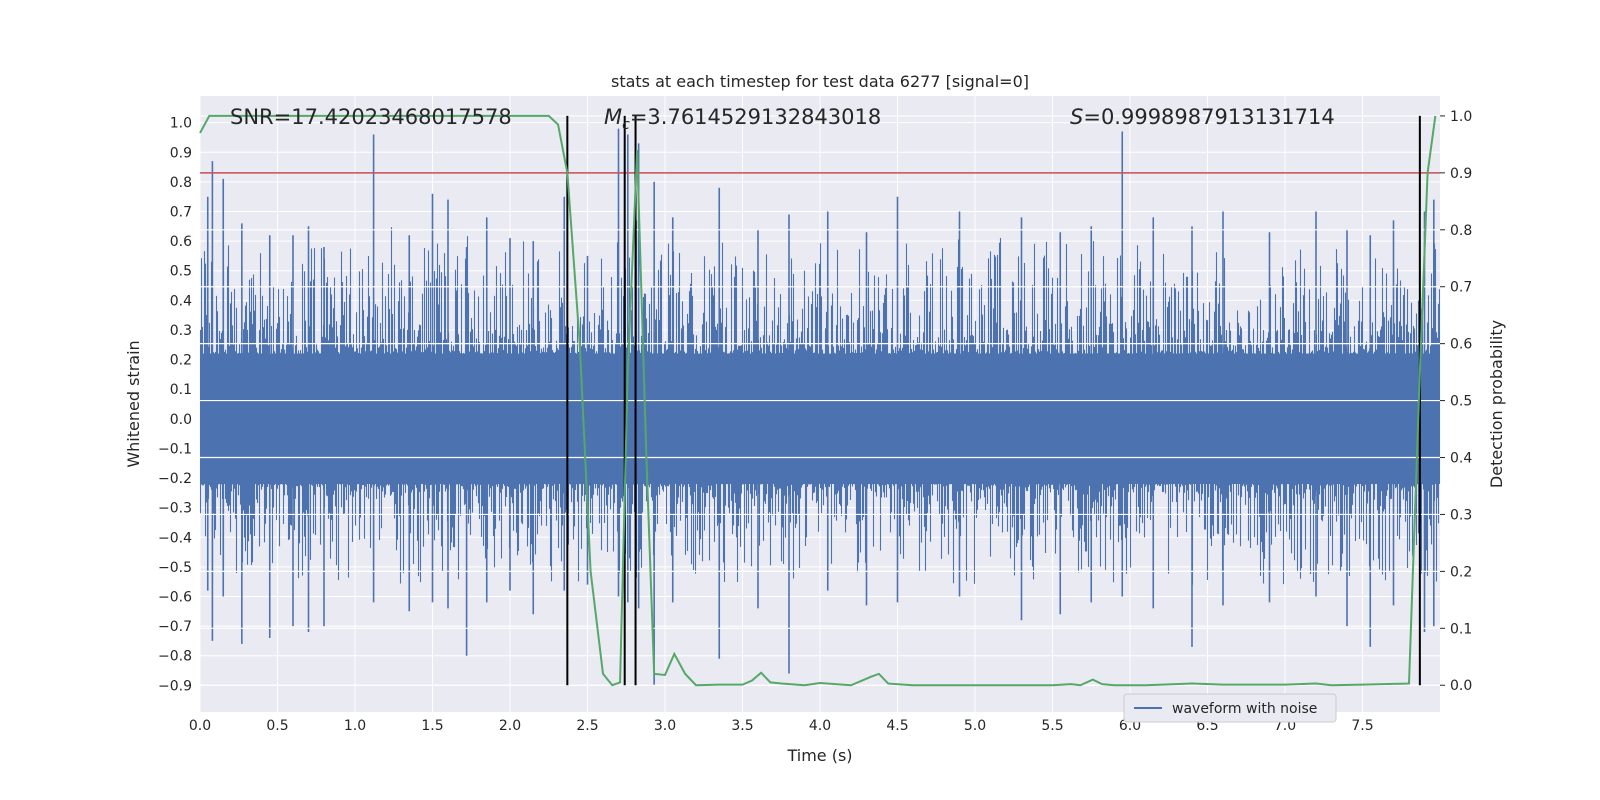  Describe the element at coordinates (175, 627) in the screenshot. I see `y-left-tick-label-2: −0.7` at that location.